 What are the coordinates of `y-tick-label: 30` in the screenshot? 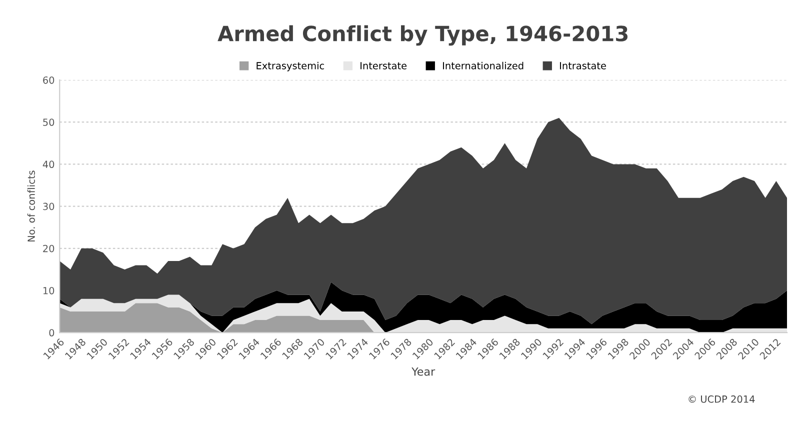 It's located at (48, 206).